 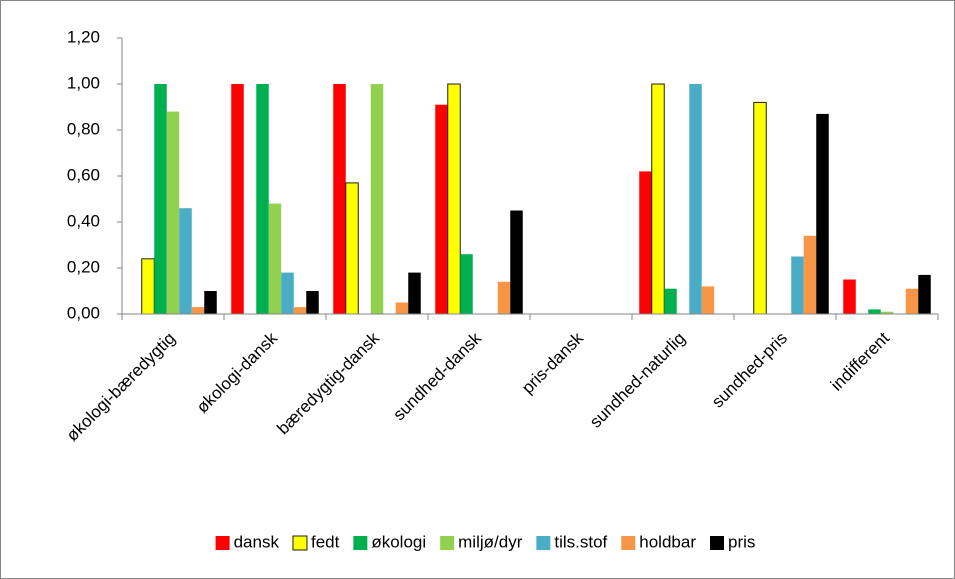 I want to click on y-tick-label: 0,00, so click(x=83, y=312).